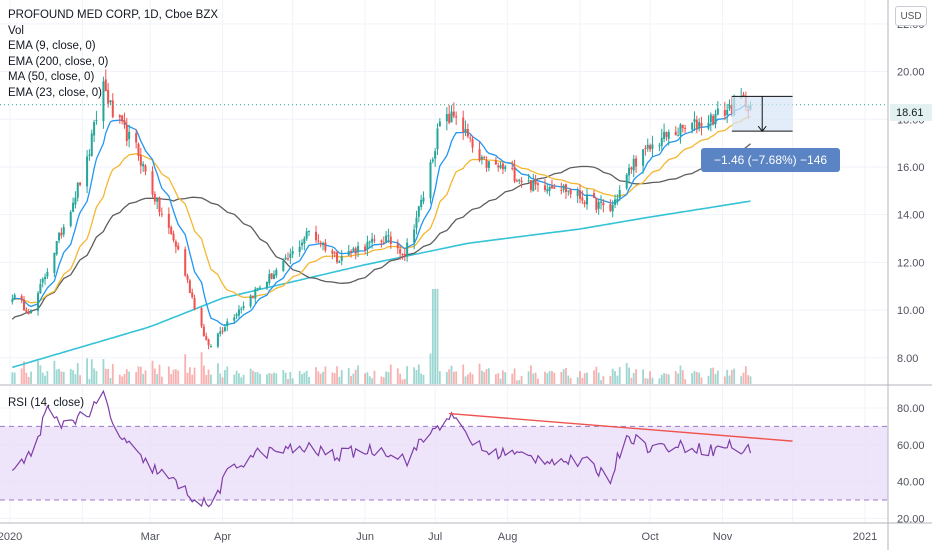 The image size is (932, 550). What do you see at coordinates (113, 15) in the screenshot?
I see `symbol-title: PROFOUND MED CORP, 1D, Cboe BZX` at bounding box center [113, 15].